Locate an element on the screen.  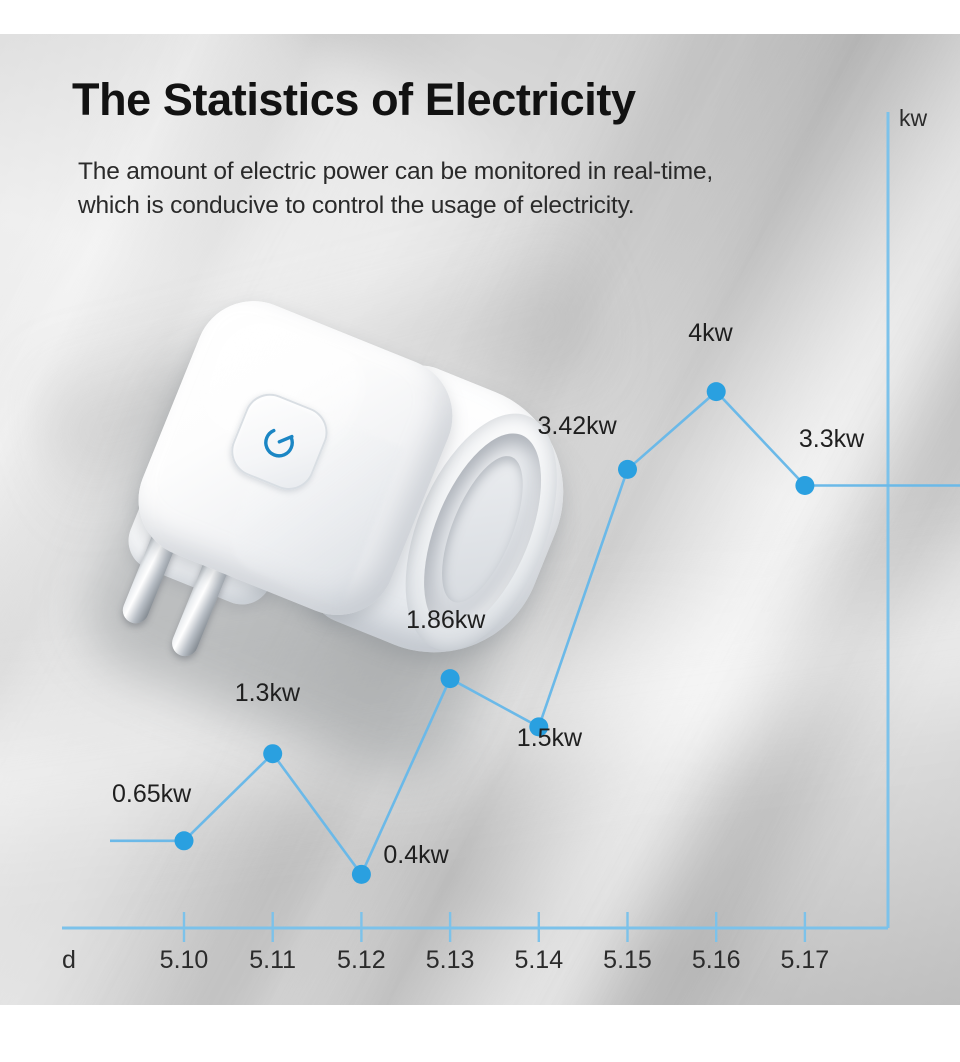
data-point-label-5.13: 1.86kw is located at coordinates (446, 619).